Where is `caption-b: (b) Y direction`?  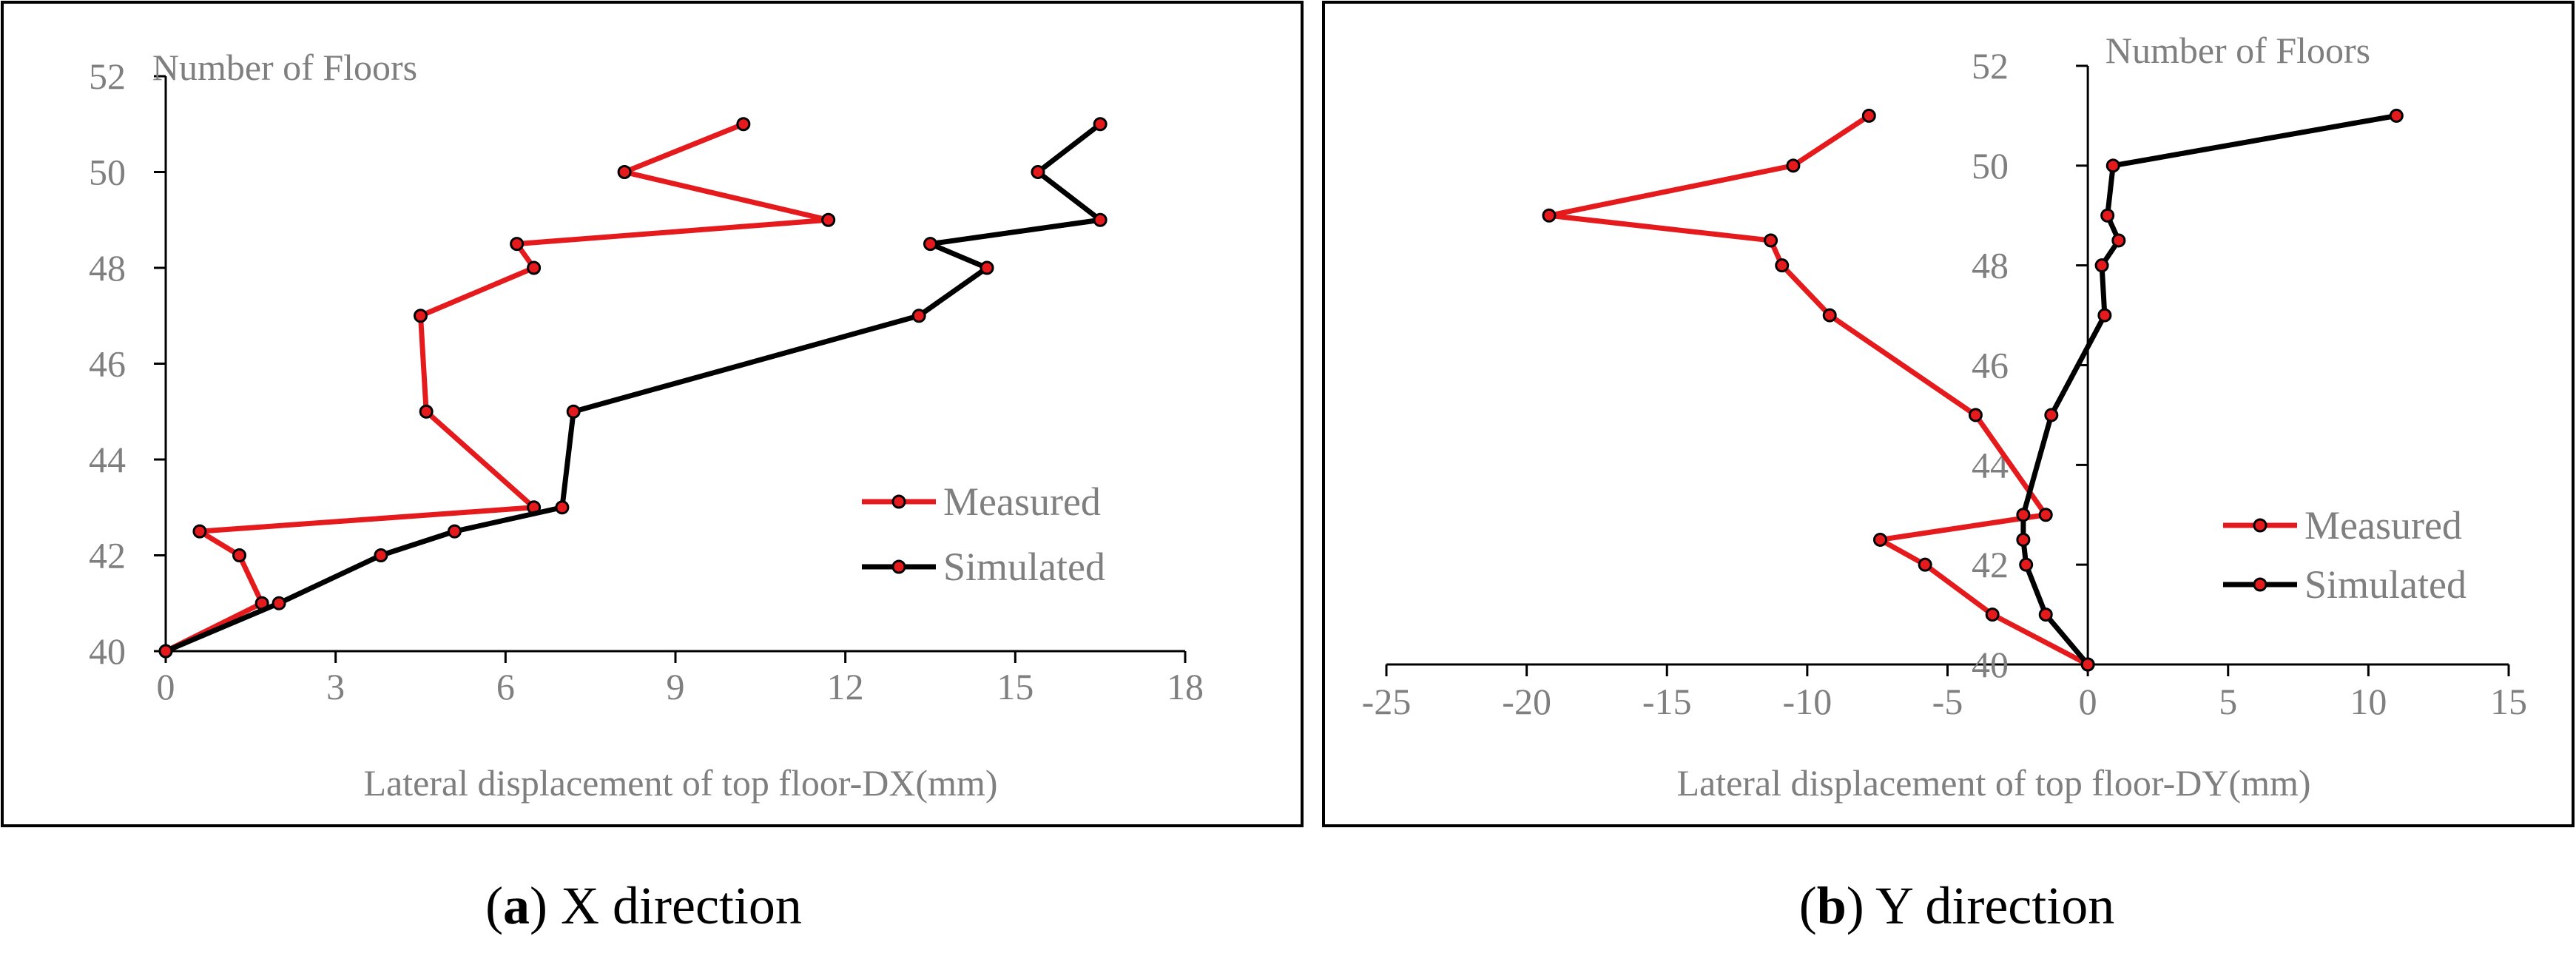
caption-b: (b) Y direction is located at coordinates (1957, 905).